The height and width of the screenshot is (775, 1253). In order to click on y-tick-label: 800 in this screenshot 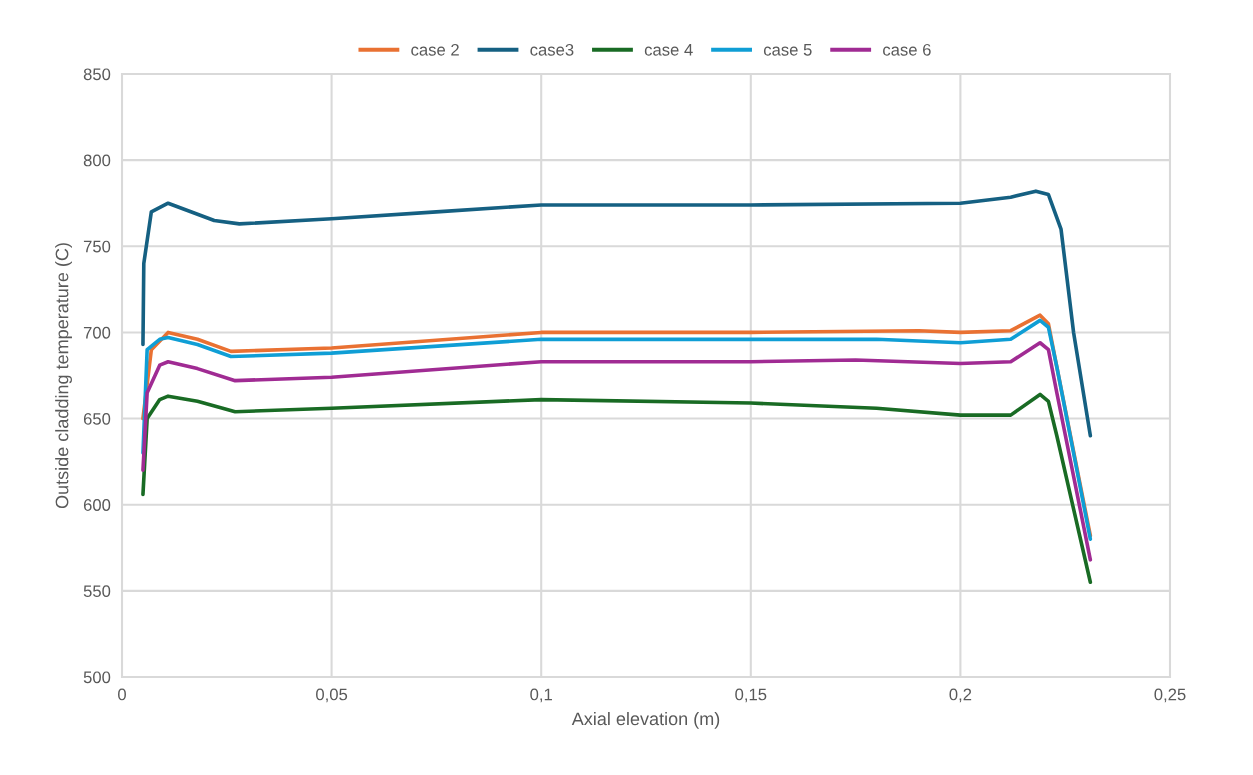, I will do `click(97, 160)`.